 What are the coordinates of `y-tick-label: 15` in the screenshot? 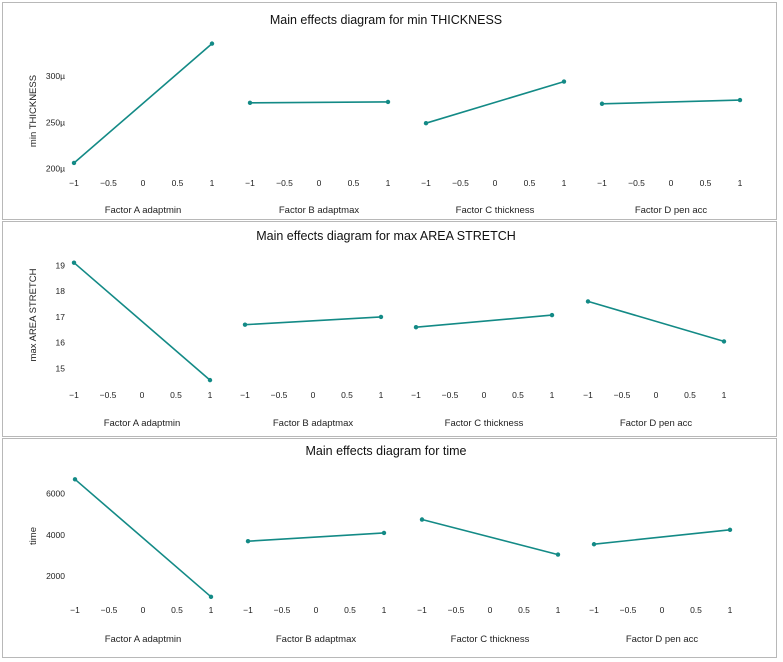 It's located at (61, 369).